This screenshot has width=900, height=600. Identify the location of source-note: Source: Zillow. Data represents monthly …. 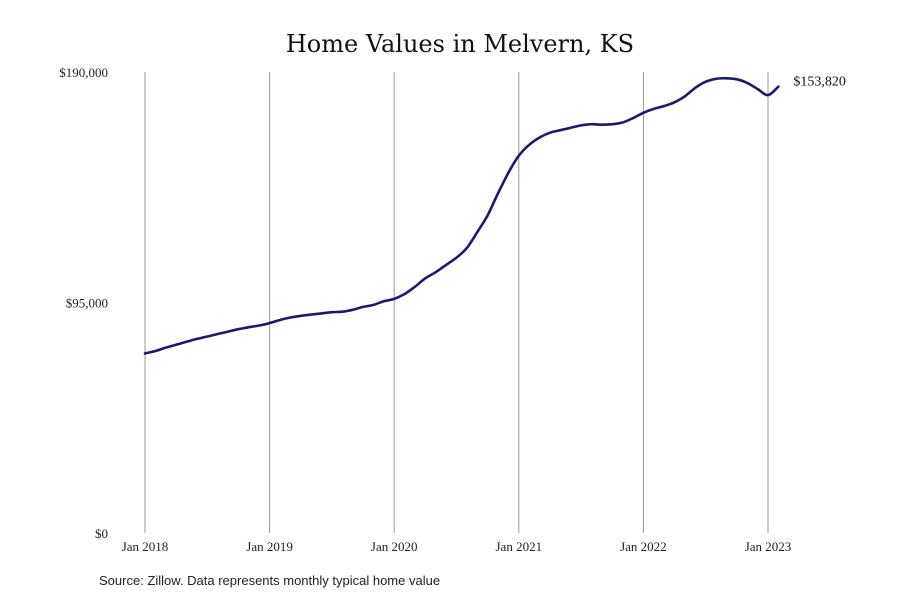
(269, 580).